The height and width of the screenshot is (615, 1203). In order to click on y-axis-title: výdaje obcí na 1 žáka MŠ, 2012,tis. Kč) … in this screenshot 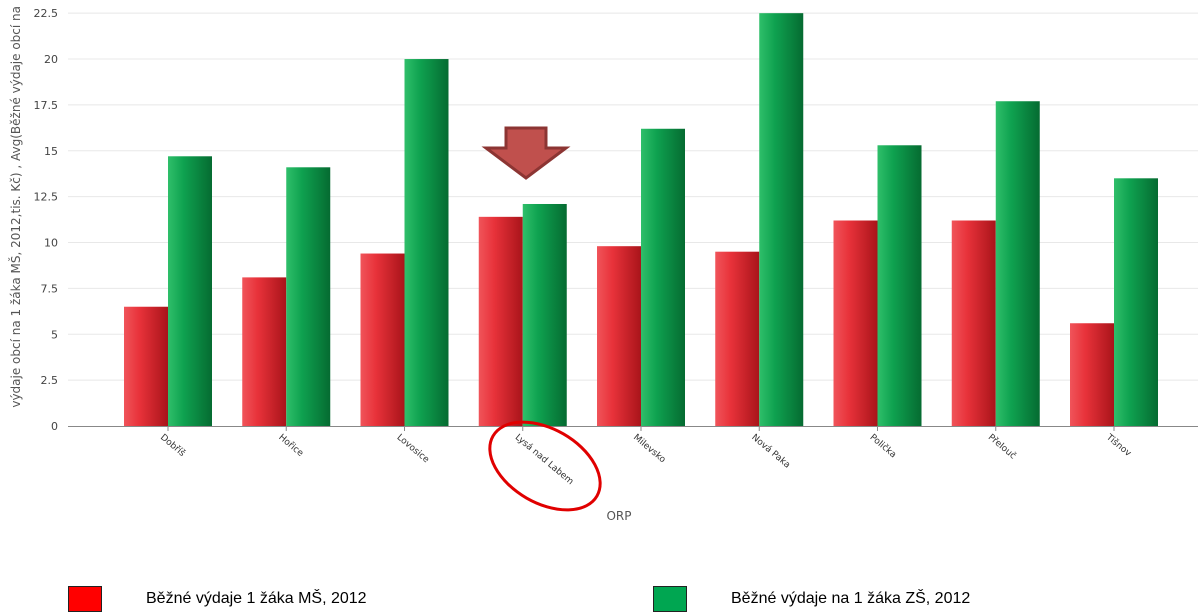, I will do `click(15, 207)`.